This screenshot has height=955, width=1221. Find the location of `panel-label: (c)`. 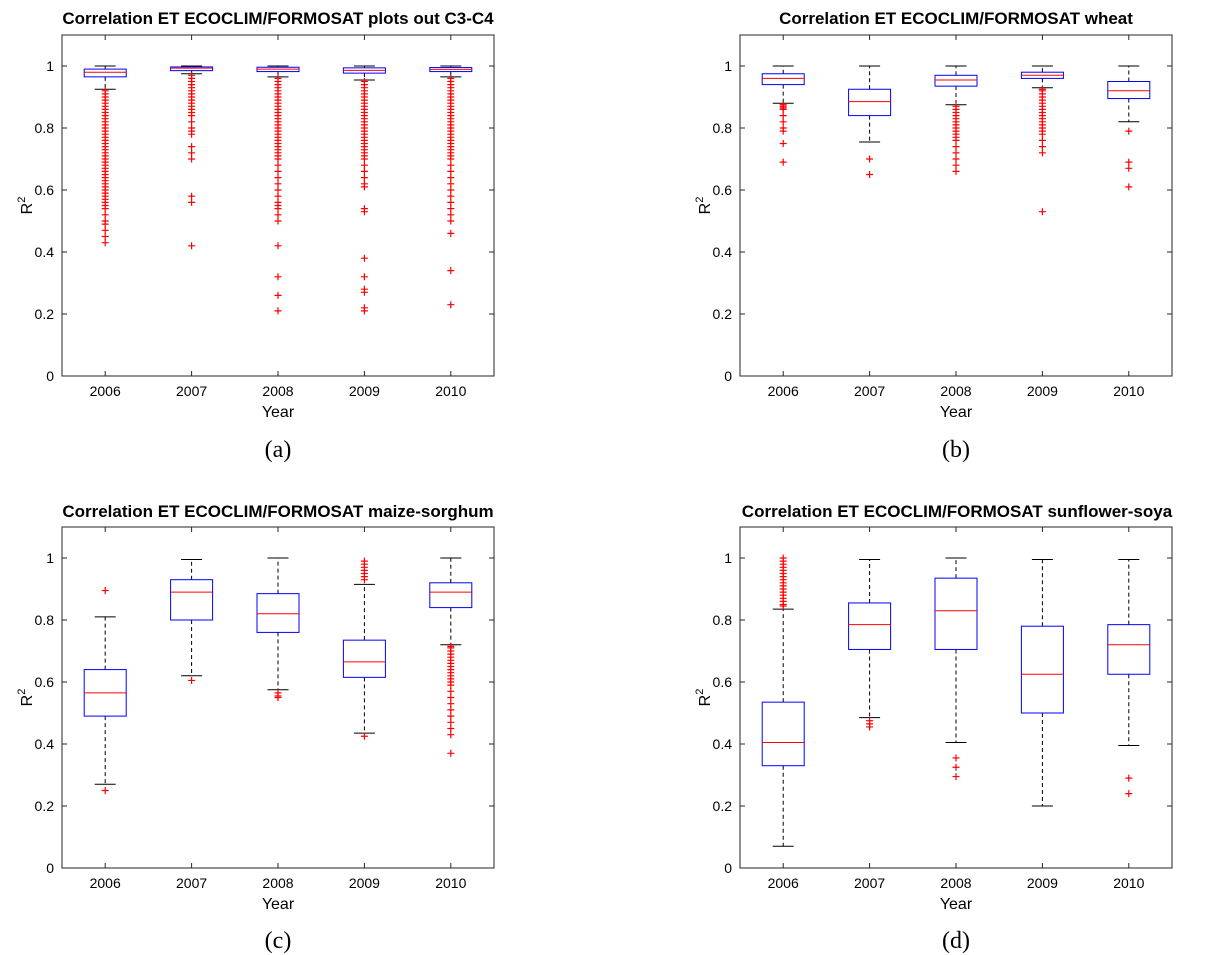

panel-label: (c) is located at coordinates (278, 941).